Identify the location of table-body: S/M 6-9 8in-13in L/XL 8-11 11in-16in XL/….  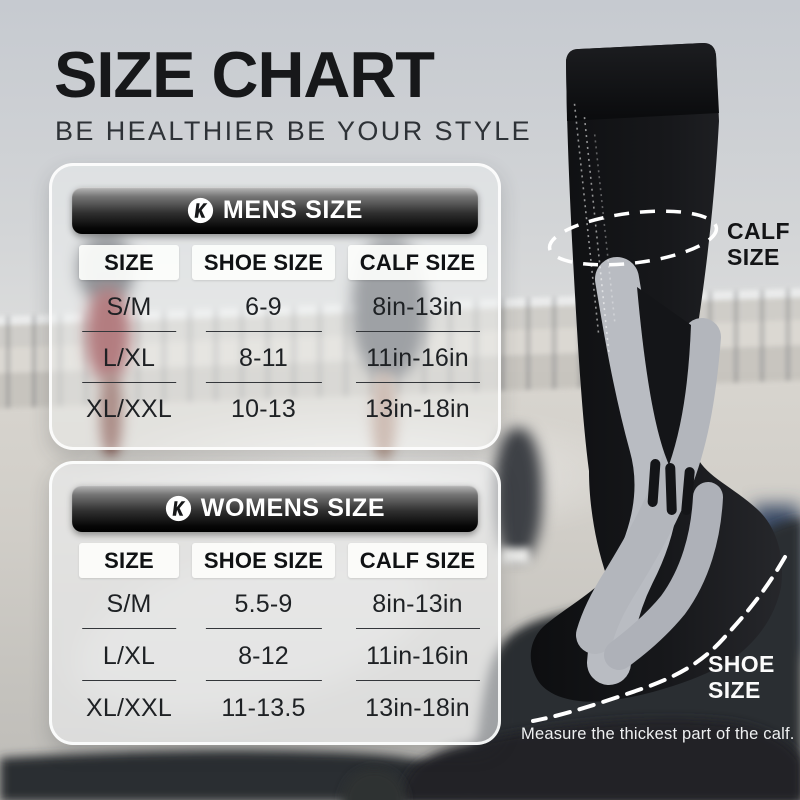
(283, 358).